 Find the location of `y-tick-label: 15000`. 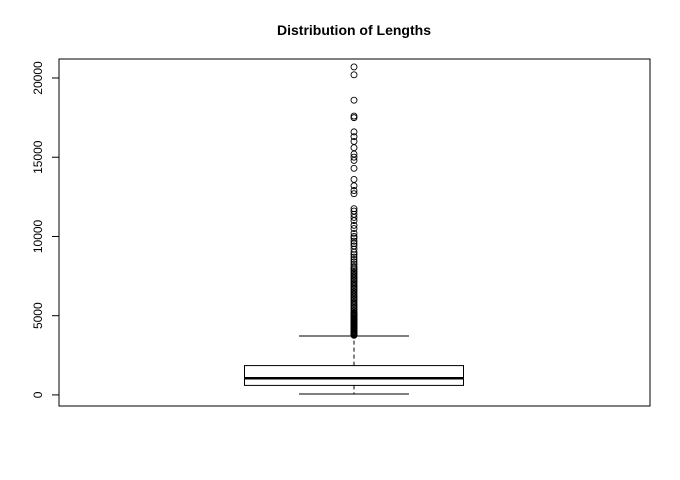

y-tick-label: 15000 is located at coordinates (38, 157).